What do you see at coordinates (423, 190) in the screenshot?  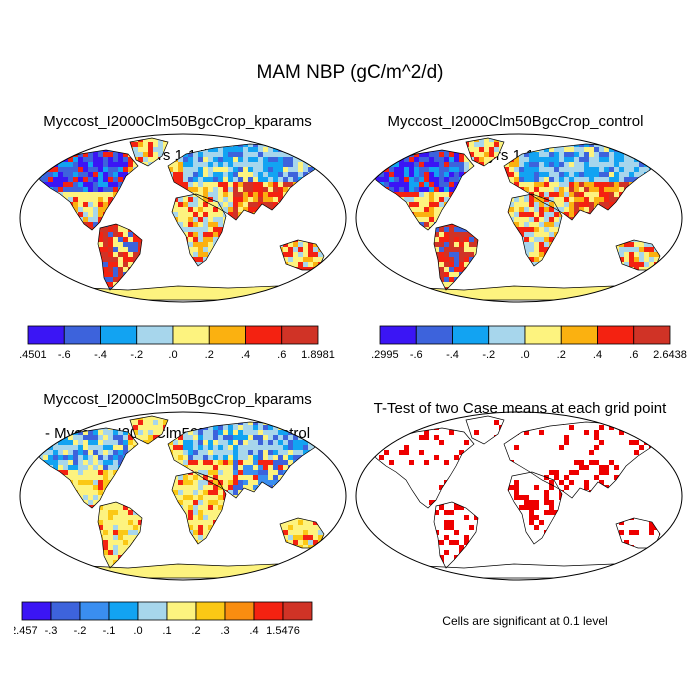 I see `map2-coast-north-america` at bounding box center [423, 190].